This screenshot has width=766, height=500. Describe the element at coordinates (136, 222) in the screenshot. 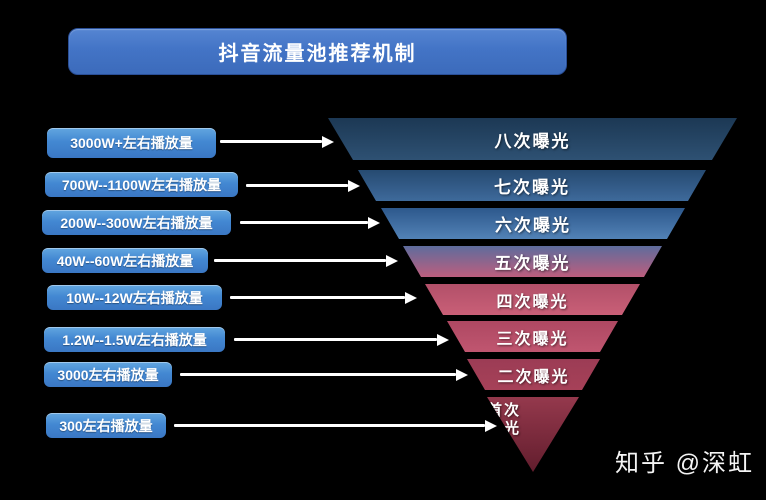

I see `plays-label-level-6: 200W--300W左右播放量` at that location.